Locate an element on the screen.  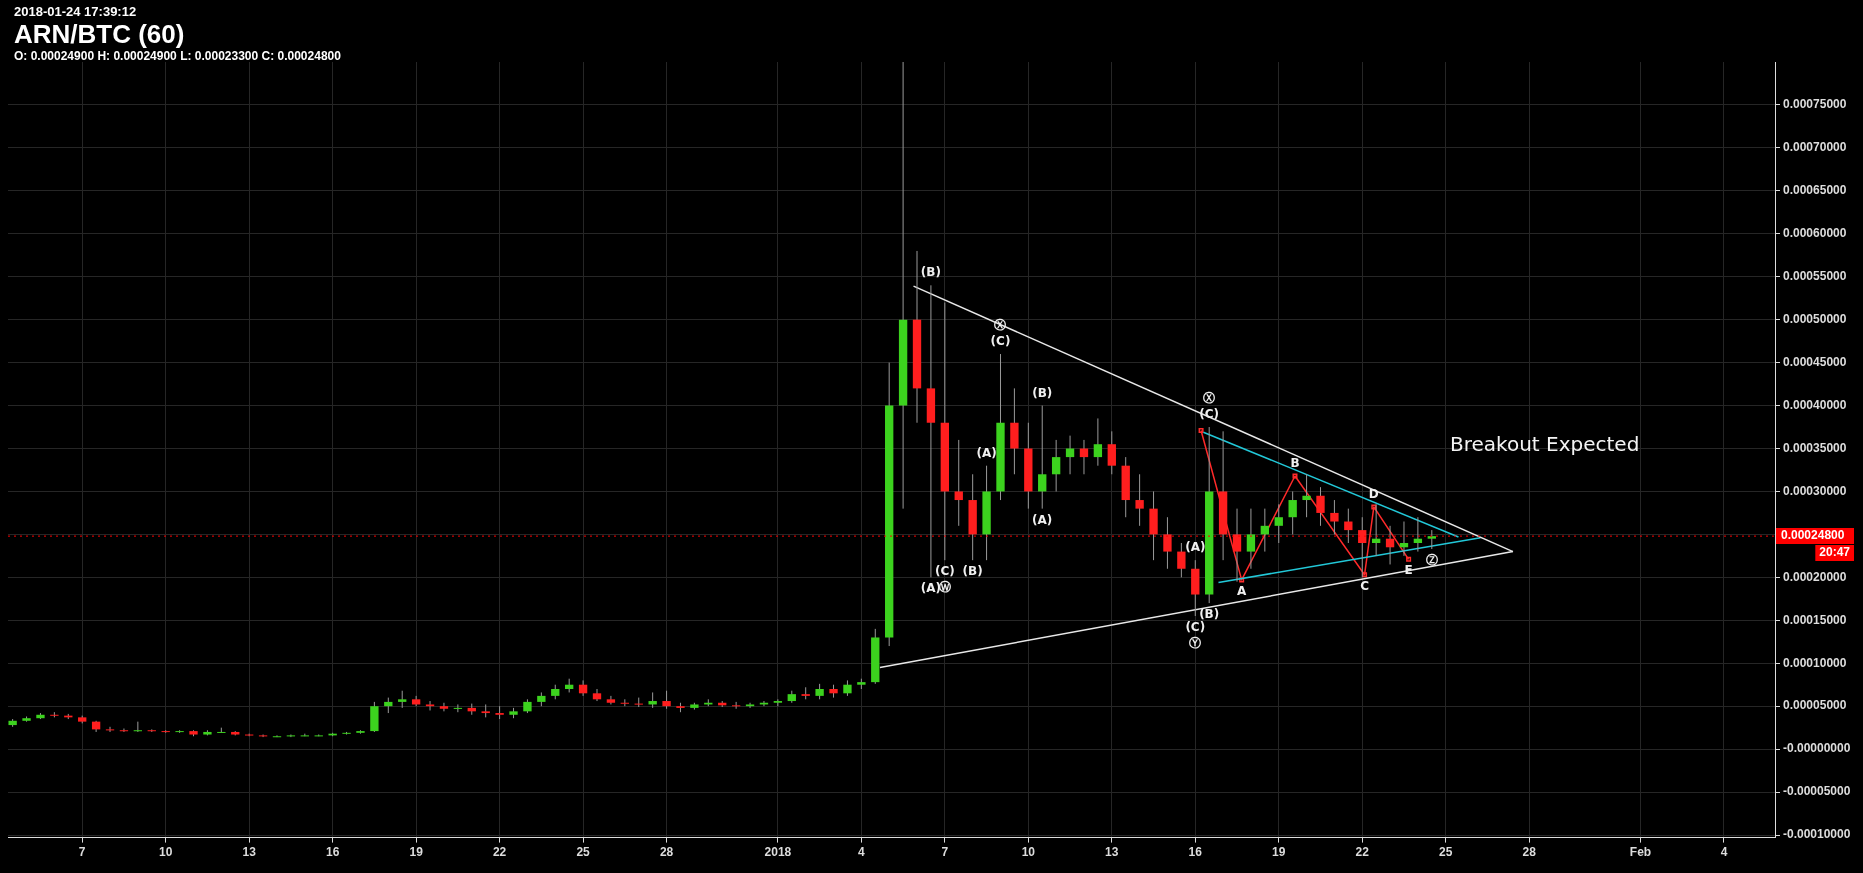
y-tick-label: 0.00050000 is located at coordinates (1815, 318).